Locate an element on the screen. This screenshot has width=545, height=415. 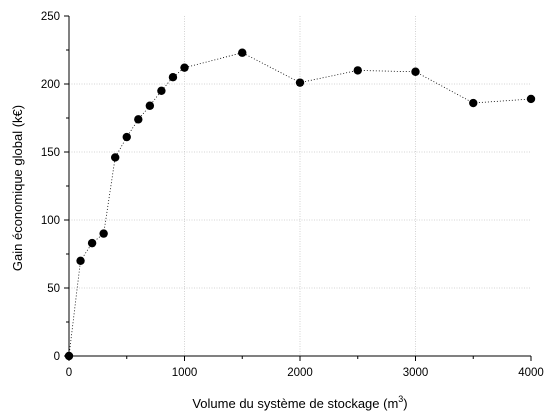
y-tick-label-4: 200 is located at coordinates (50, 85).